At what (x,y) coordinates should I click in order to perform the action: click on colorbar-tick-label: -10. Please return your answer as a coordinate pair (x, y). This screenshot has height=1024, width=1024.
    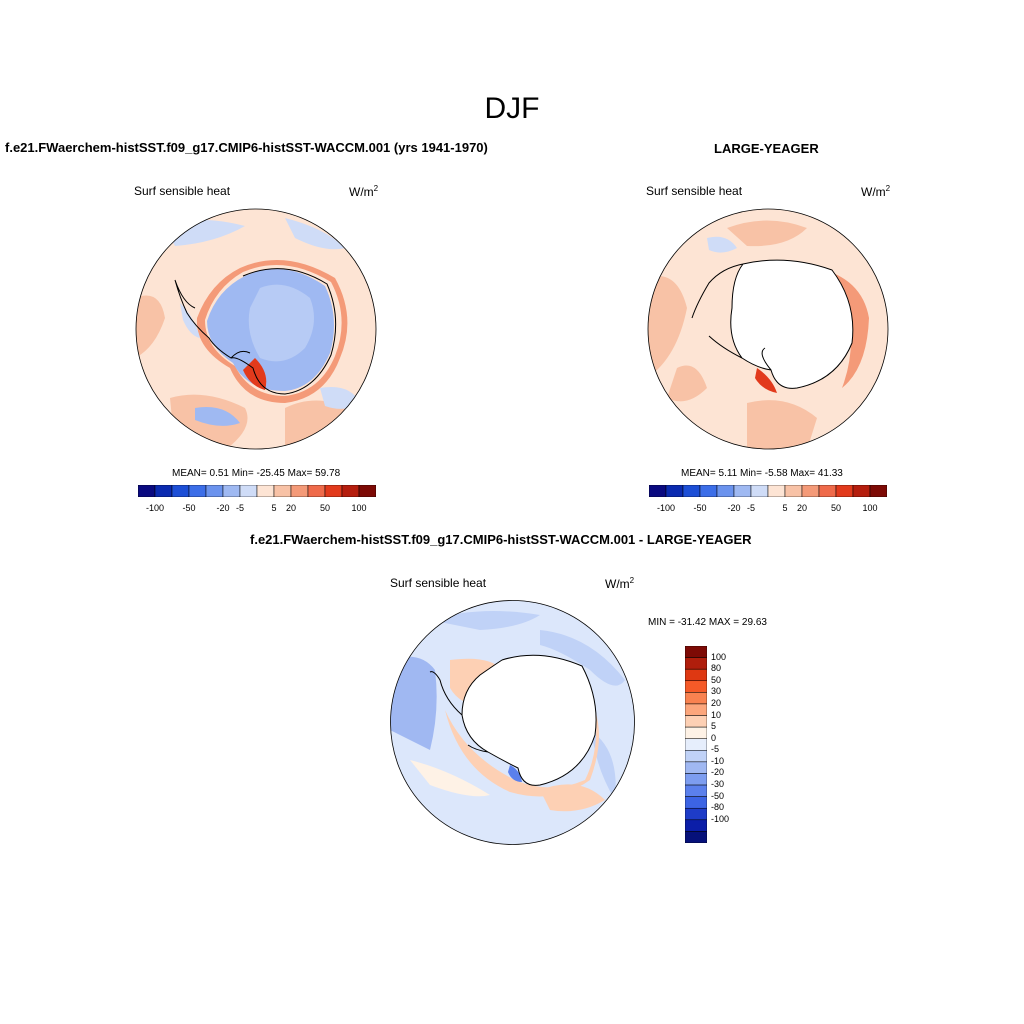
    Looking at the image, I should click on (718, 760).